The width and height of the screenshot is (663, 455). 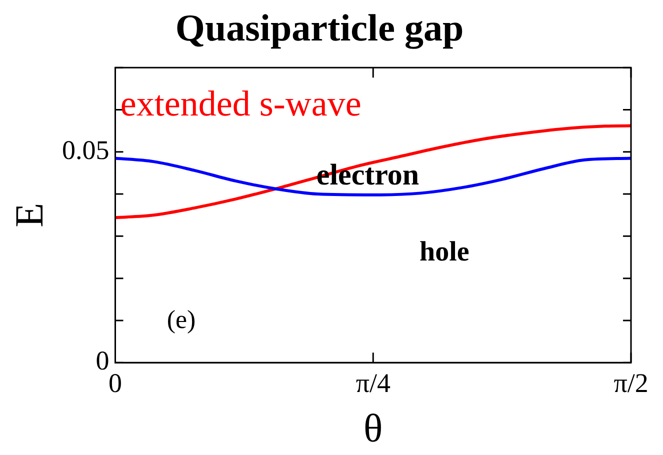 I want to click on y-tick-label: 0.05, so click(x=86, y=149).